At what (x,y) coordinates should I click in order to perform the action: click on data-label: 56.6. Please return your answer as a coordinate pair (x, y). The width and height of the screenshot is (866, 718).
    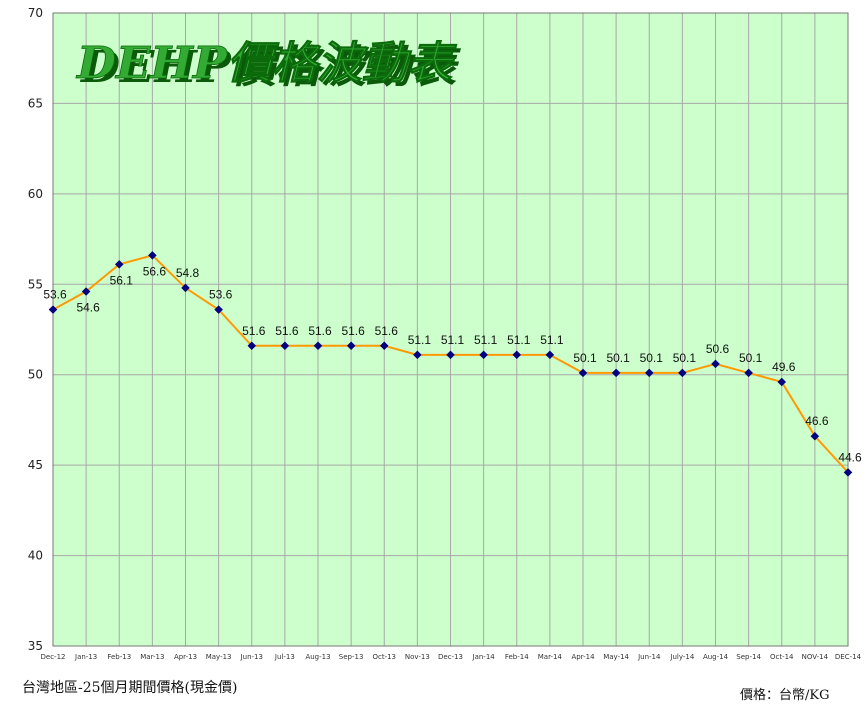
    Looking at the image, I should click on (155, 271).